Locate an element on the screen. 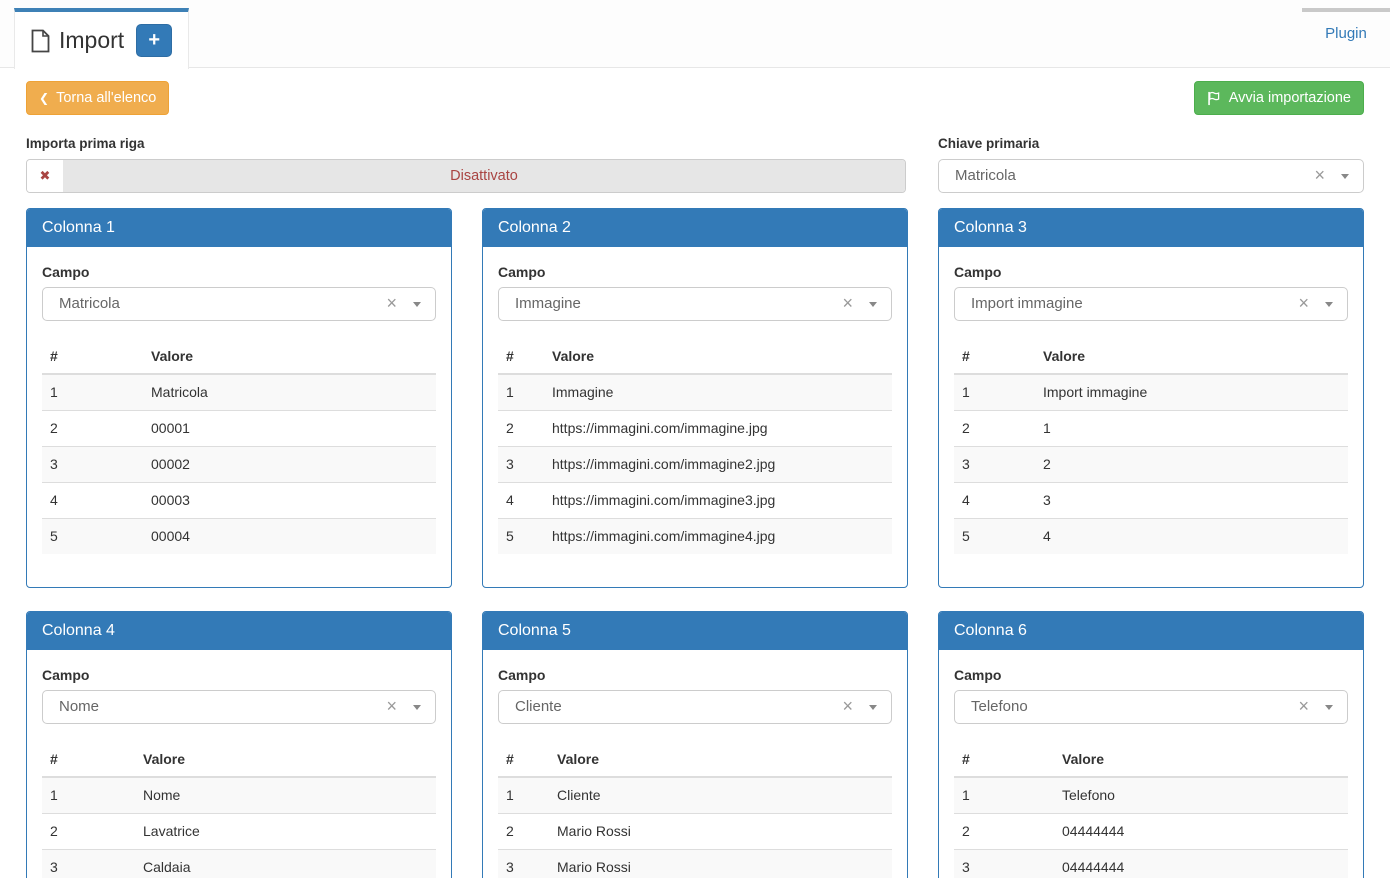 The width and height of the screenshot is (1390, 878). campo-select-value: Immagine is located at coordinates (548, 303).